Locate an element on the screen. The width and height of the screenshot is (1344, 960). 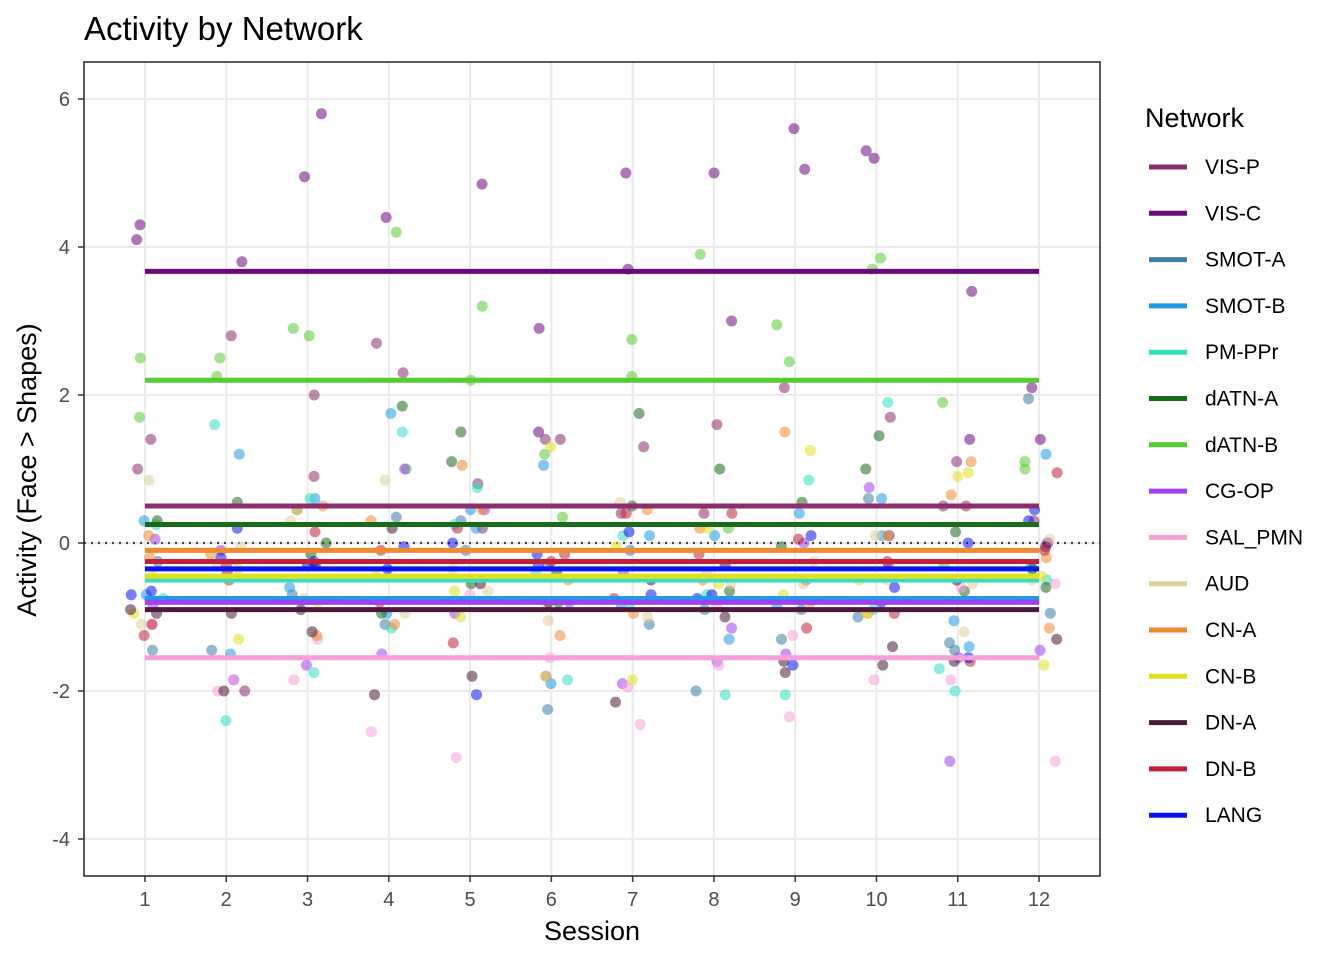
legend-item: CG-OP is located at coordinates (1211, 491).